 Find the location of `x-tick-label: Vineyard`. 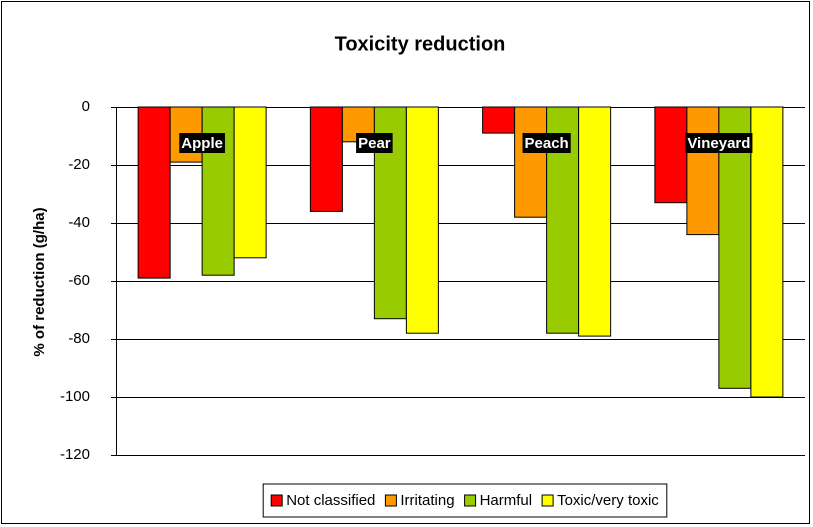

x-tick-label: Vineyard is located at coordinates (718, 143).